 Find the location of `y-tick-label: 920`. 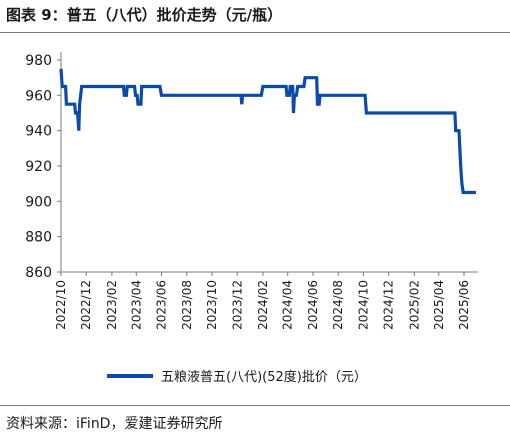

y-tick-label: 920 is located at coordinates (38, 167).